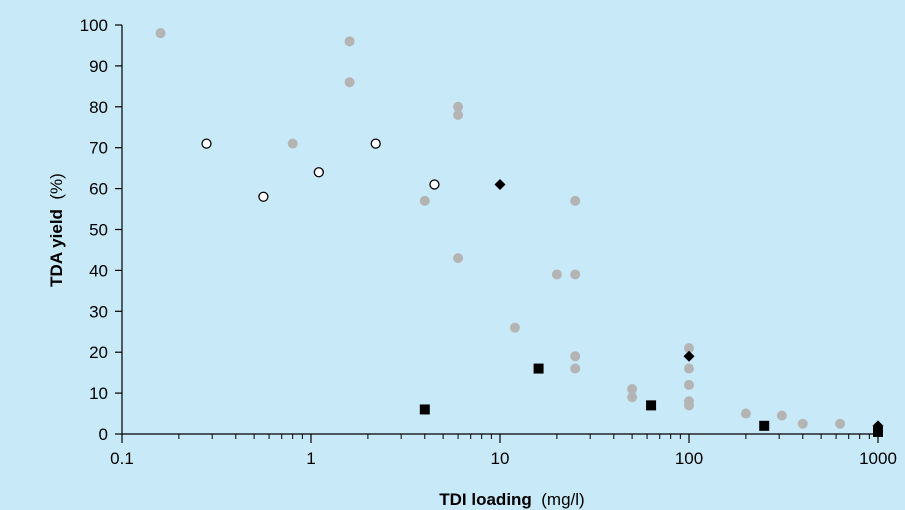  I want to click on y-tick-label: 70, so click(98, 148).